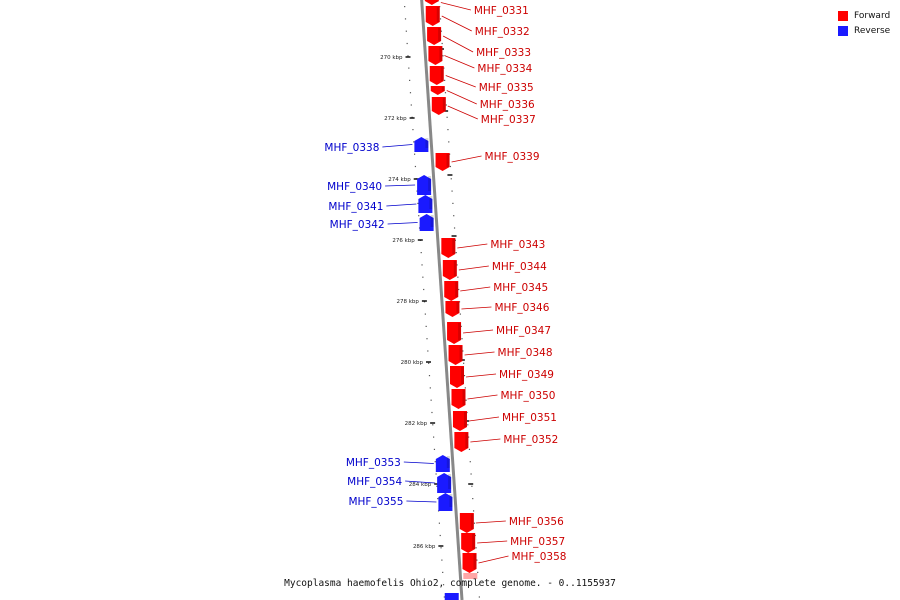 This screenshot has width=900, height=600. Describe the element at coordinates (536, 522) in the screenshot. I see `gene-label: MHF_0356` at that location.